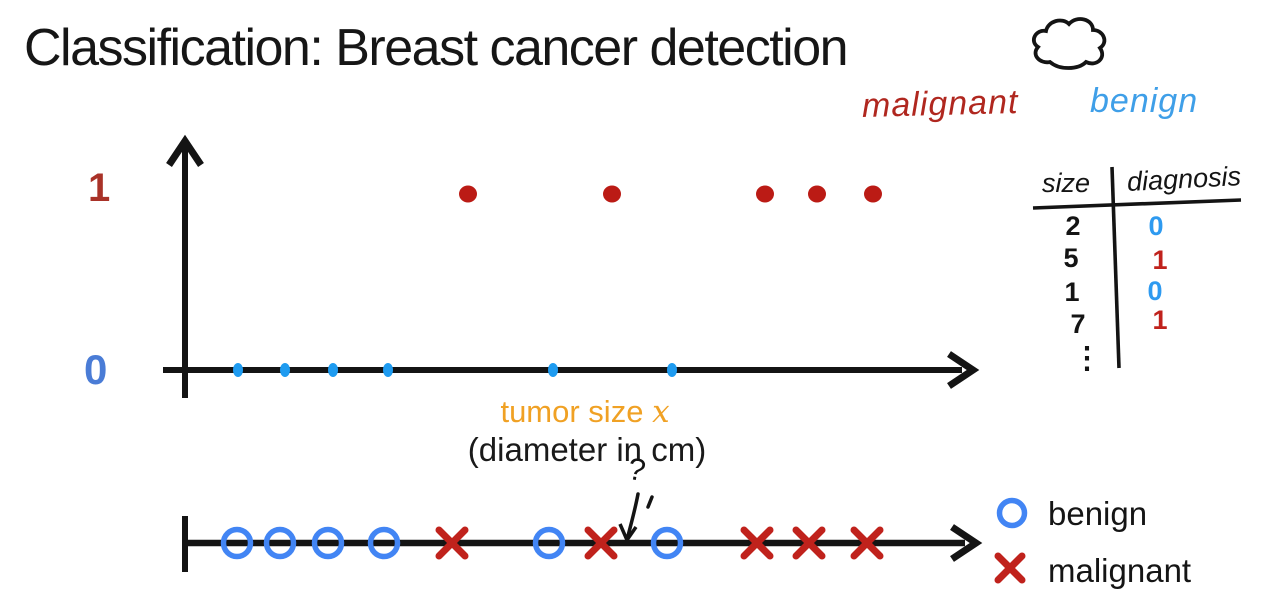 The width and height of the screenshot is (1276, 612). Describe the element at coordinates (1098, 513) in the screenshot. I see `legend-benign-label: benign` at that location.